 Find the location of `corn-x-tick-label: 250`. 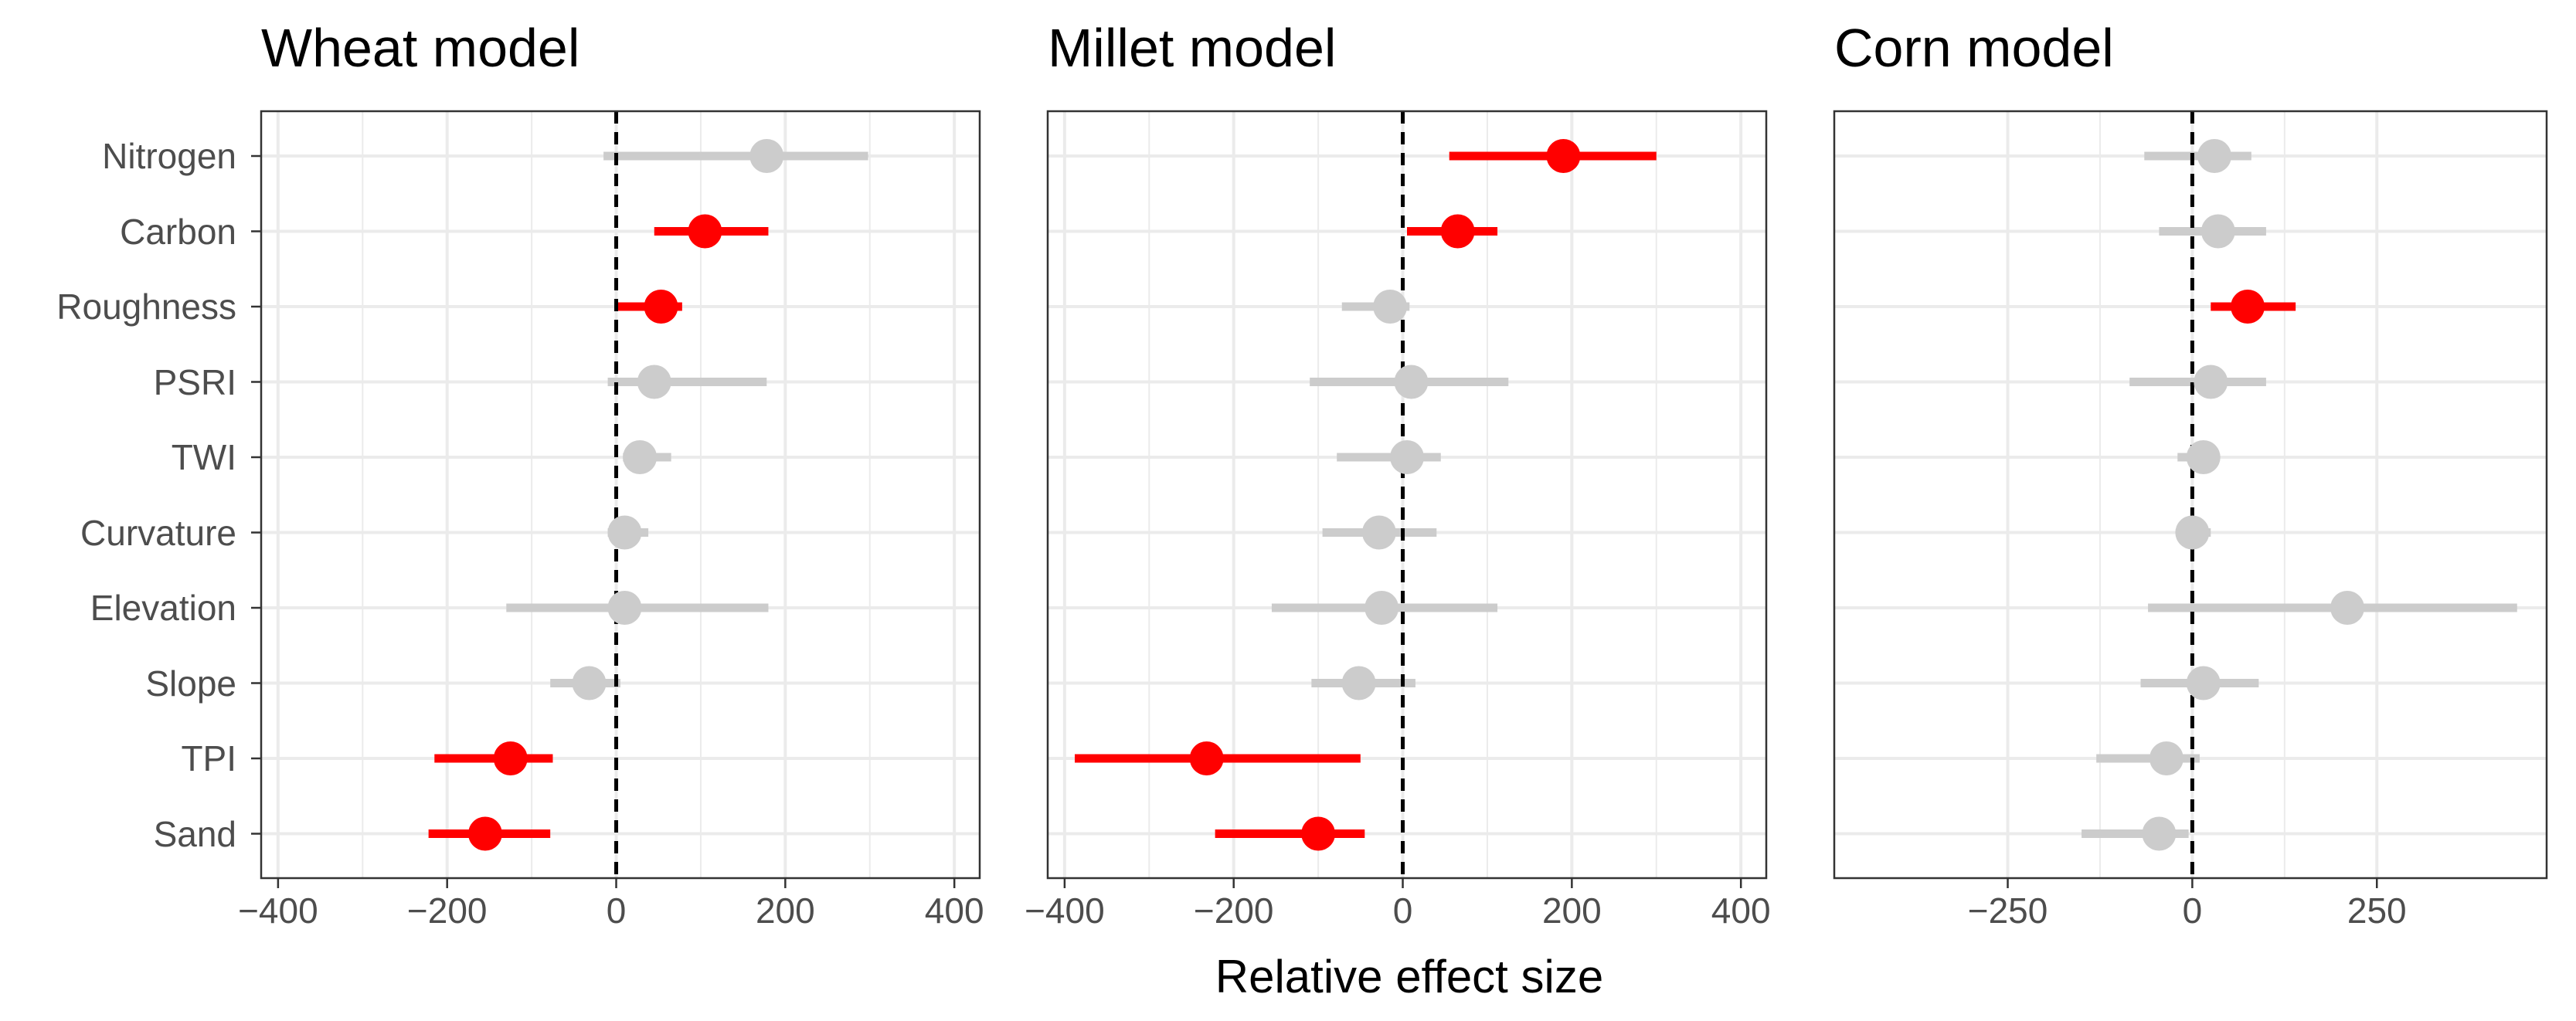

corn-x-tick-label: 250 is located at coordinates (2377, 911).